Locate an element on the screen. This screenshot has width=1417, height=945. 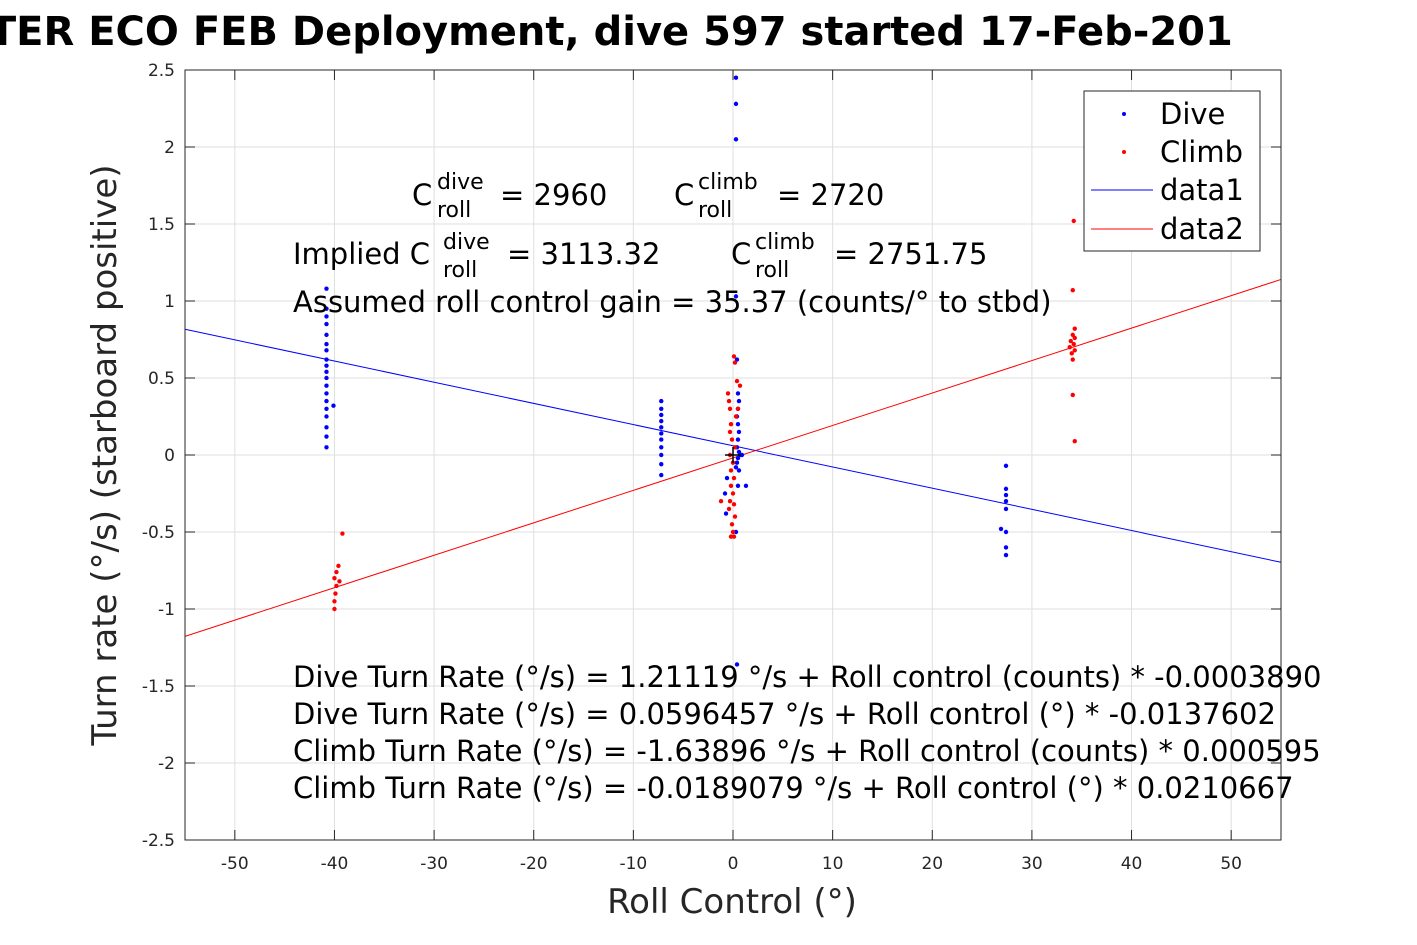
c-roll-dive-sup: dive is located at coordinates (460, 182).